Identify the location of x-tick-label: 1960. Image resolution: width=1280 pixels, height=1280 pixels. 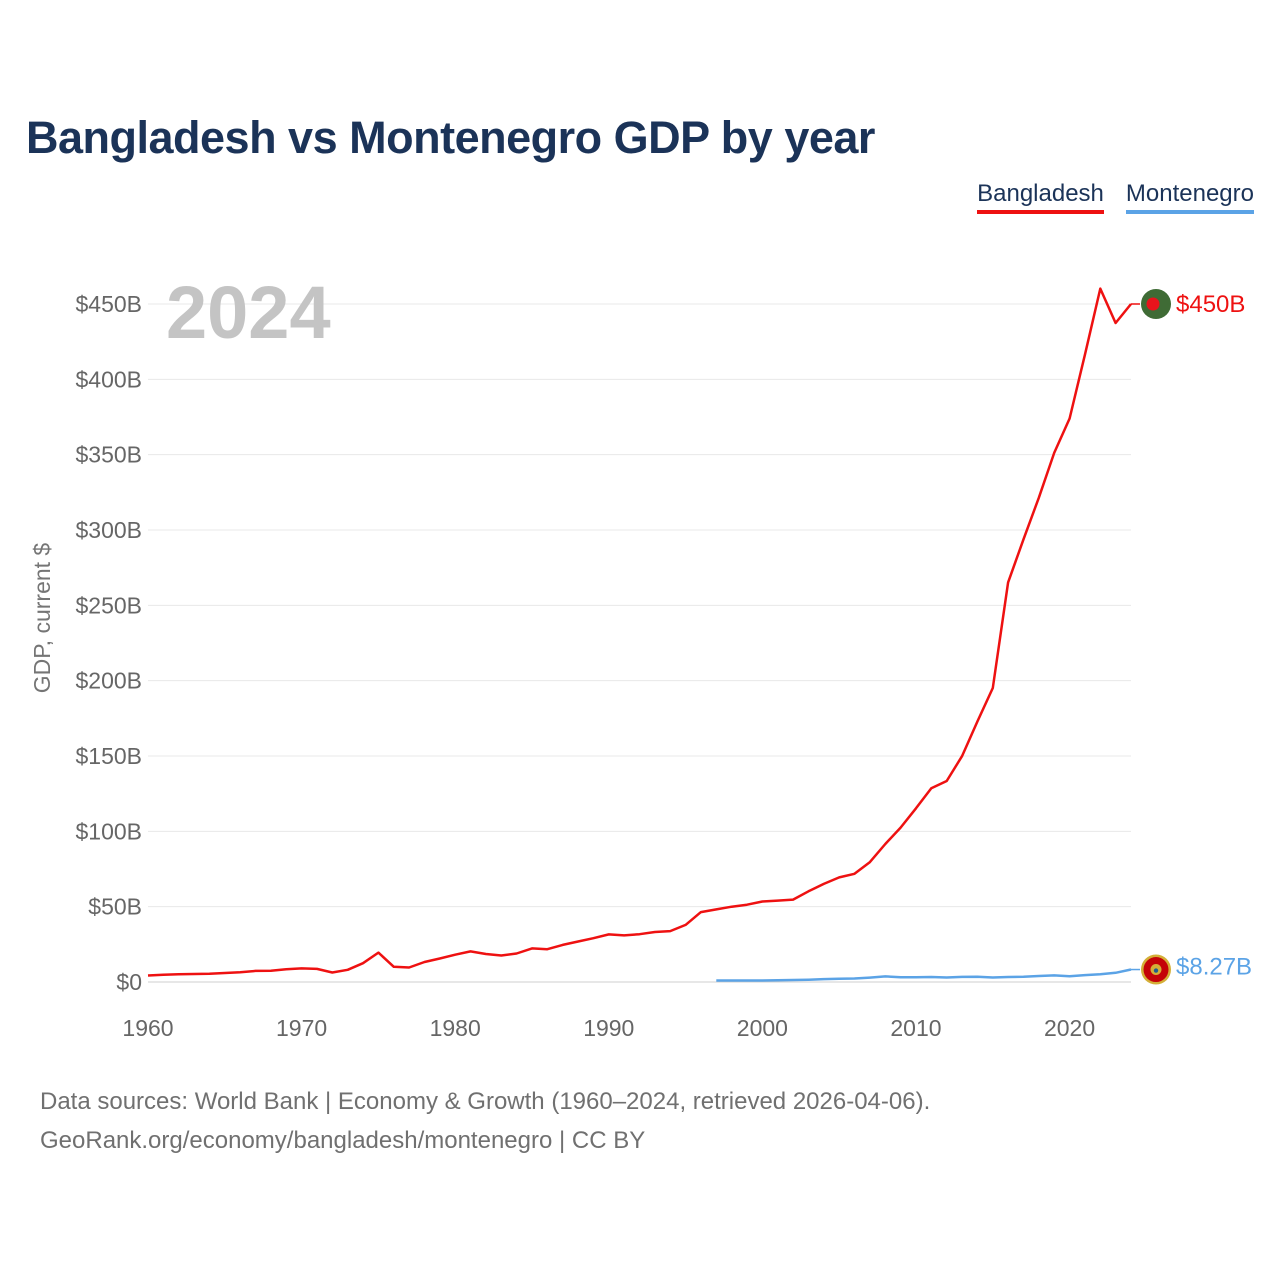
(147, 1028).